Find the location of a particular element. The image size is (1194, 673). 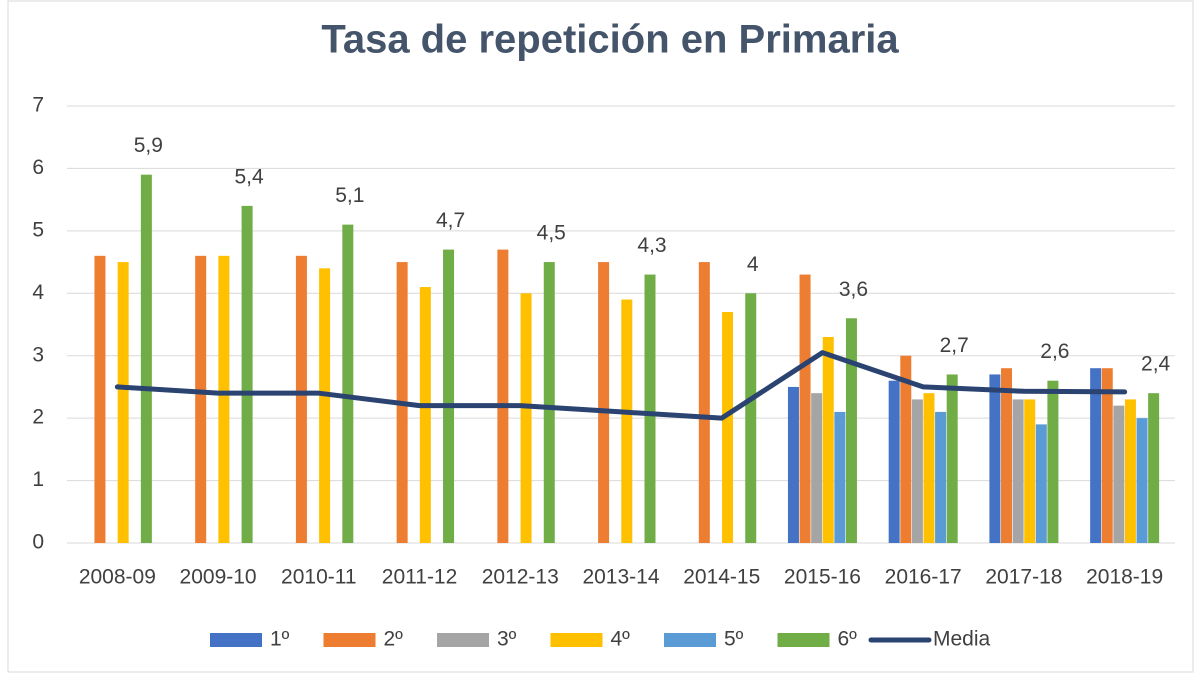

legend-label: 5º is located at coordinates (734, 639).